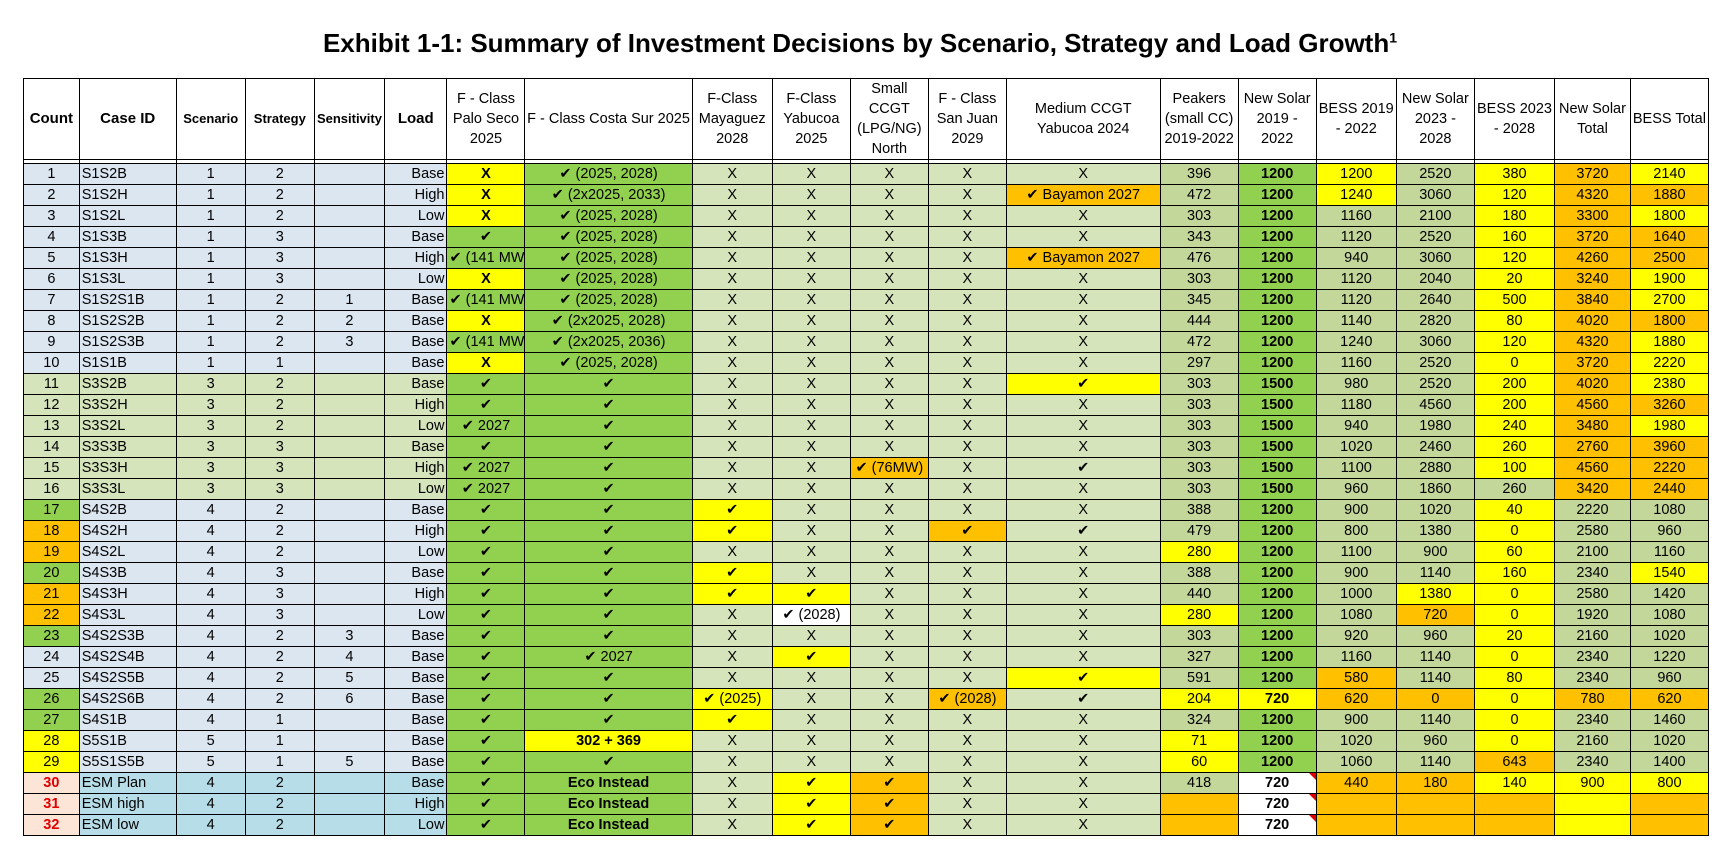 This screenshot has width=1720, height=868. Describe the element at coordinates (416, 489) in the screenshot. I see `table-cell: Low` at that location.